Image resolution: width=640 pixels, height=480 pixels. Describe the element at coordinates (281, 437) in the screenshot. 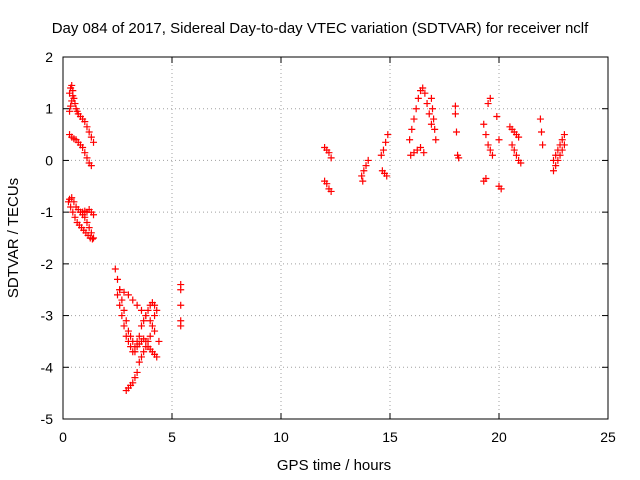

I see `x-tick-label: 10` at that location.